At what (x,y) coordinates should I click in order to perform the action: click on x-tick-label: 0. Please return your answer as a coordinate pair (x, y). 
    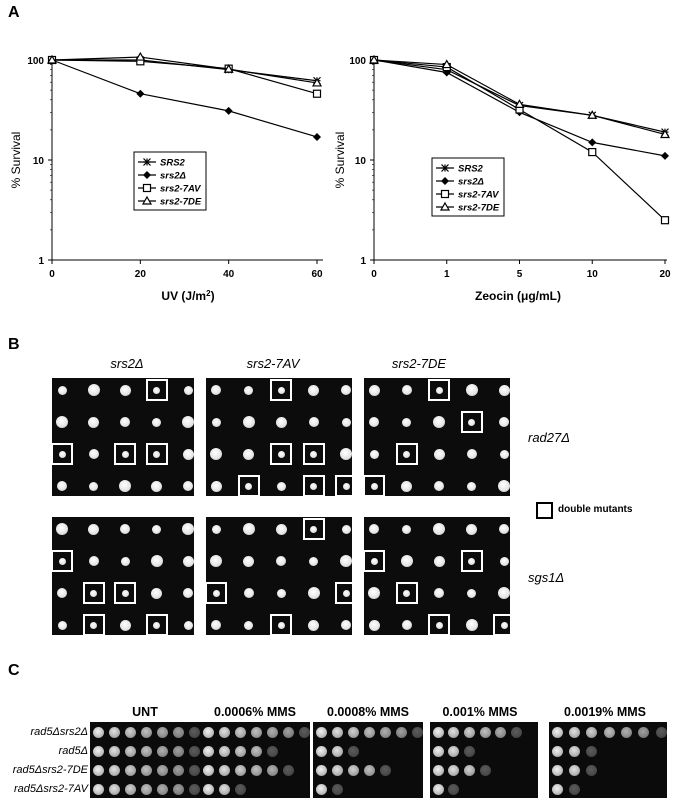
    Looking at the image, I should click on (374, 274).